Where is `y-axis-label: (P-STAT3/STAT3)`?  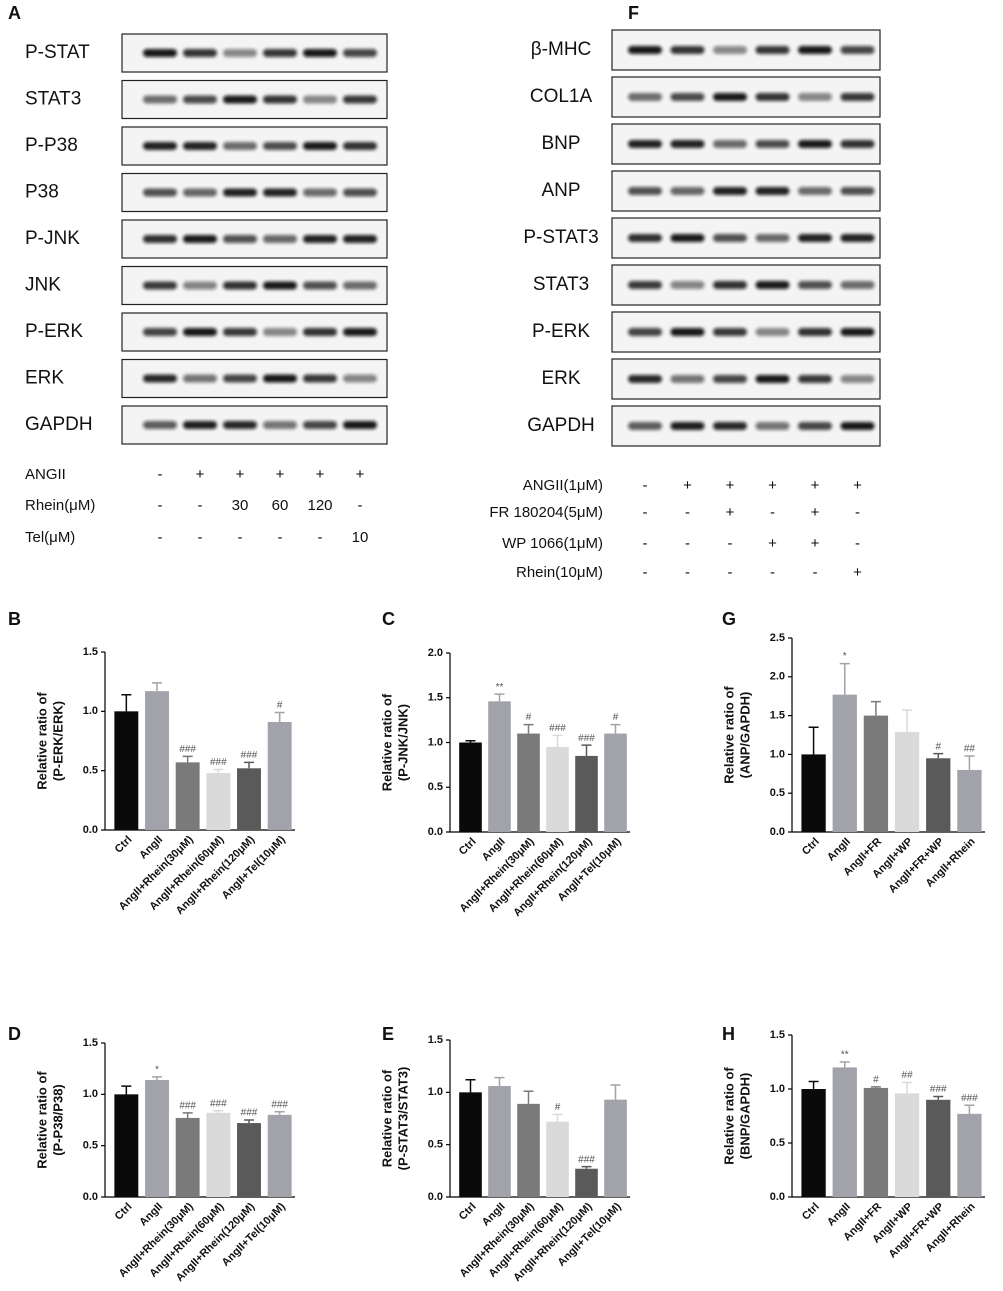 y-axis-label: (P-STAT3/STAT3) is located at coordinates (402, 1119).